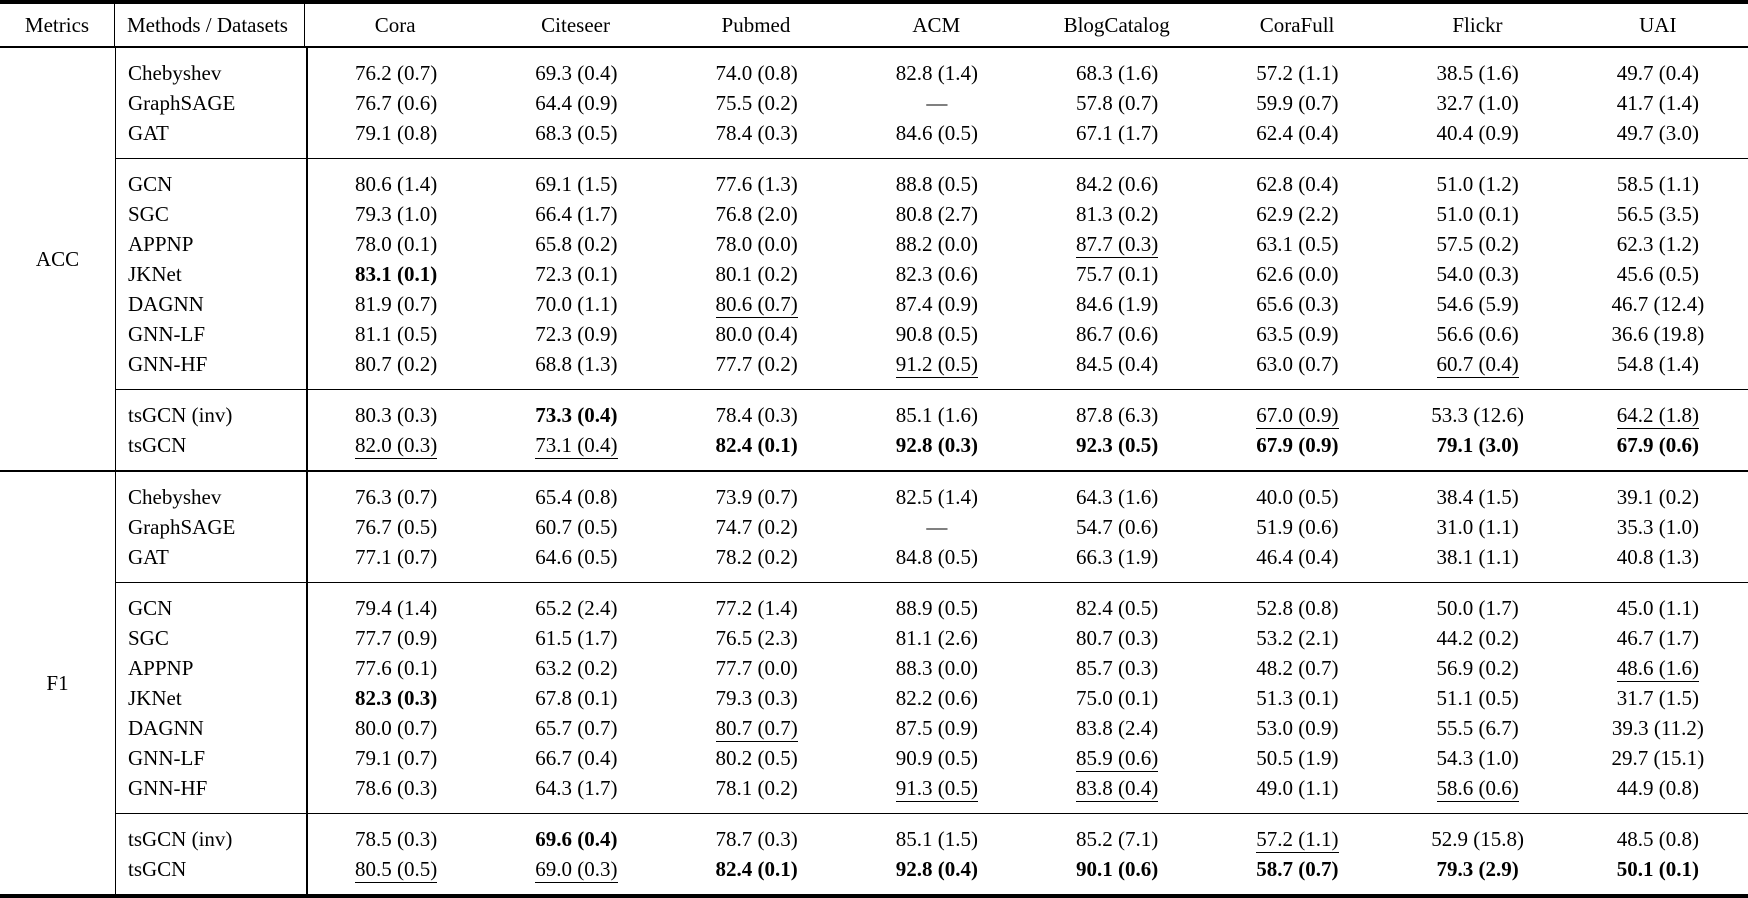 This screenshot has width=1748, height=898. Describe the element at coordinates (1297, 364) in the screenshot. I see `result-value: 63.0 (0.7)` at that location.